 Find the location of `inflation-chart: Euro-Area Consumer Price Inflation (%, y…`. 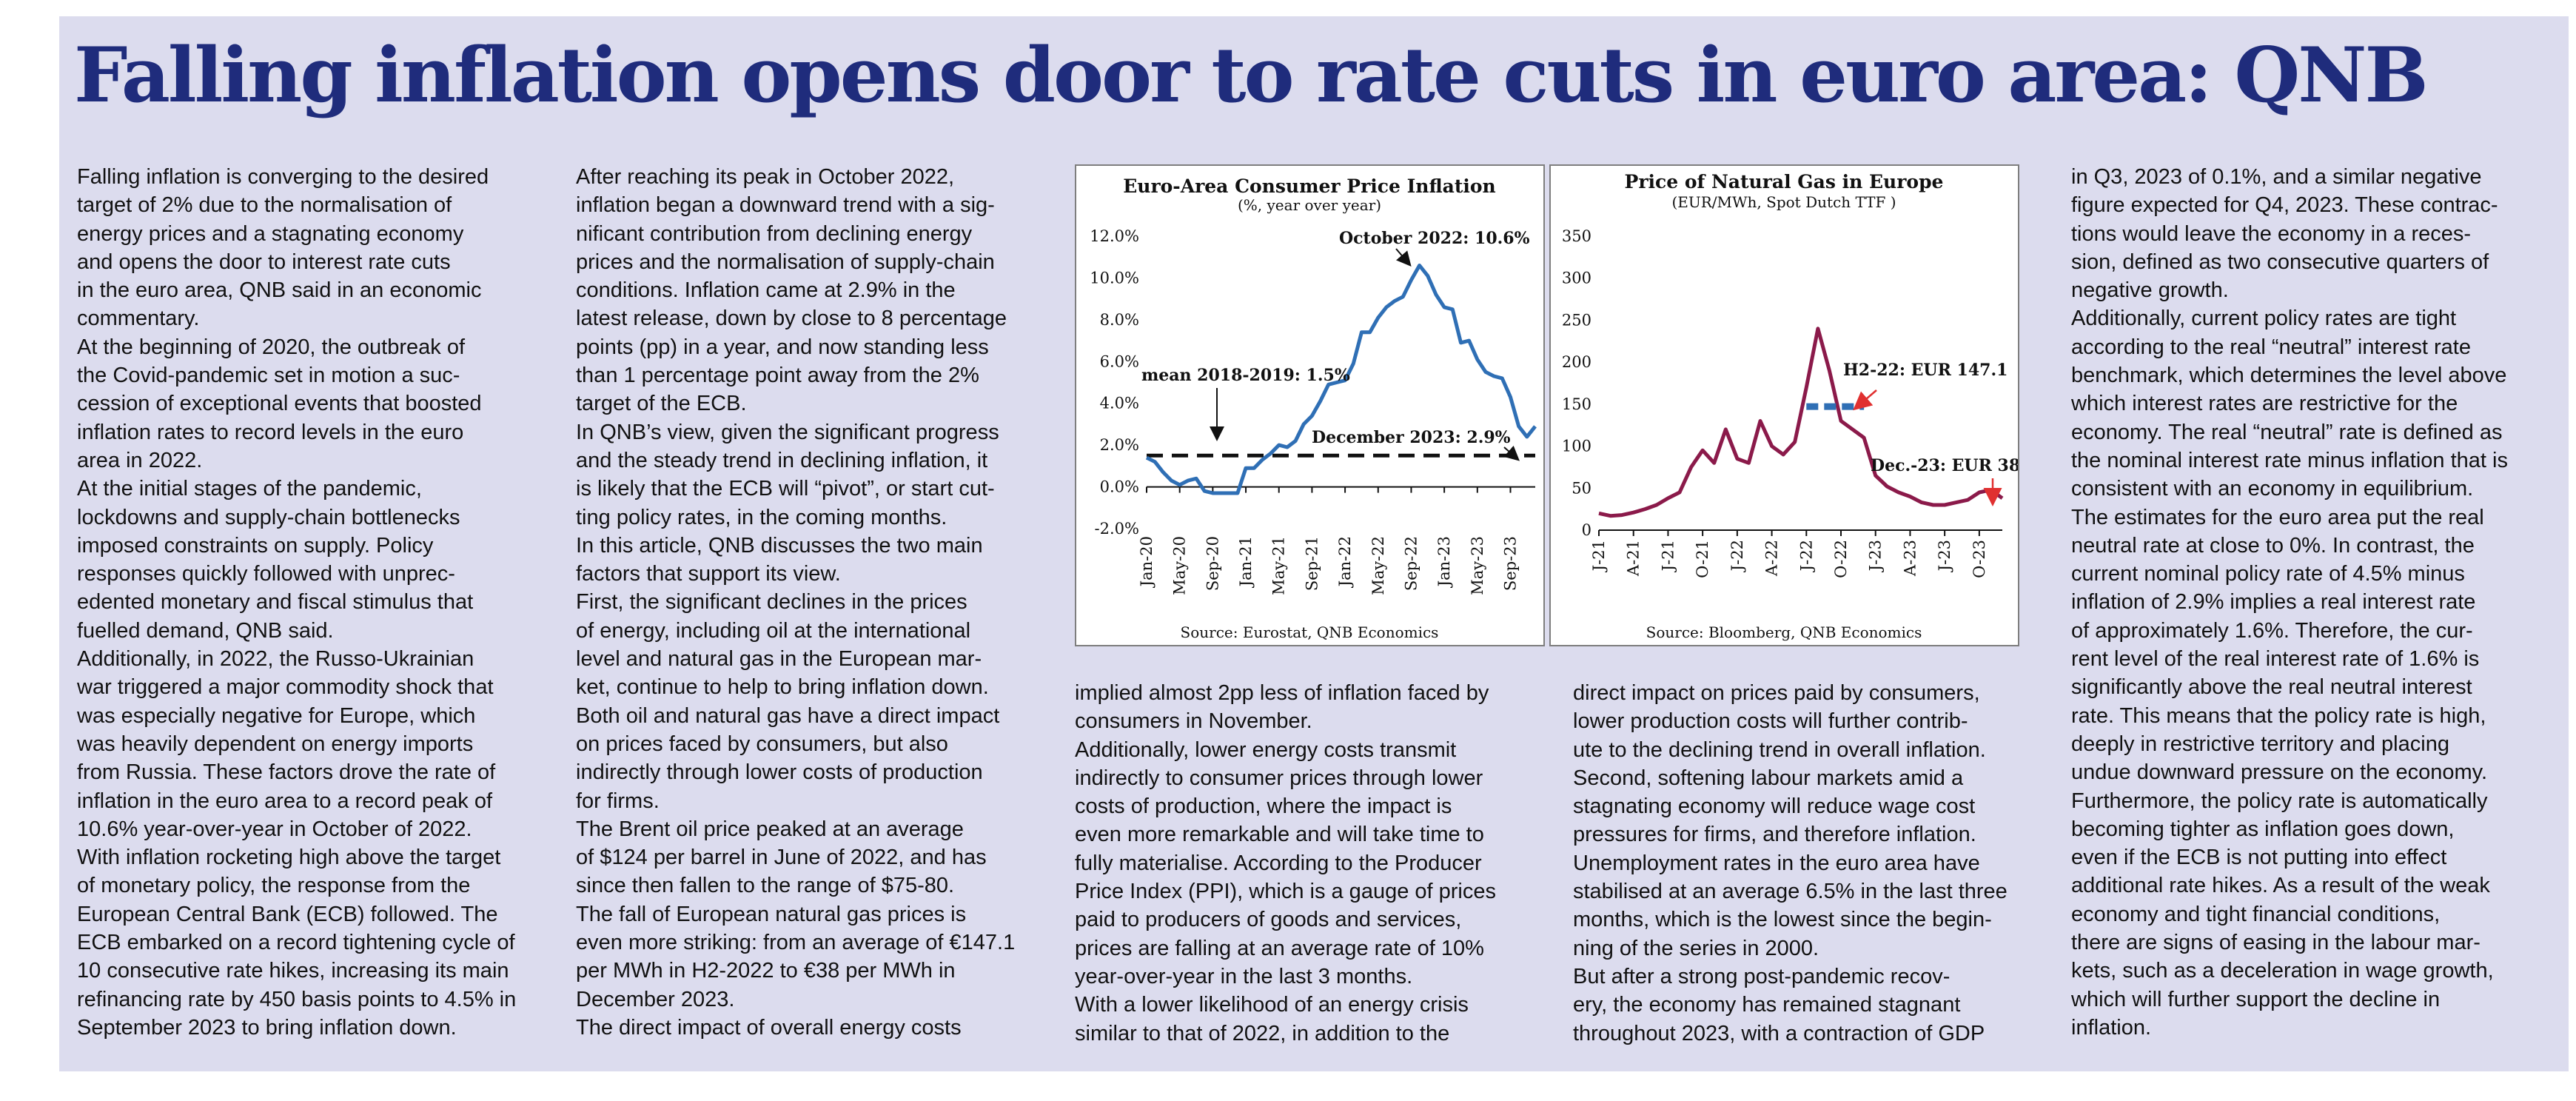

inflation-chart: Euro-Area Consumer Price Inflation (%, y… is located at coordinates (1310, 405).